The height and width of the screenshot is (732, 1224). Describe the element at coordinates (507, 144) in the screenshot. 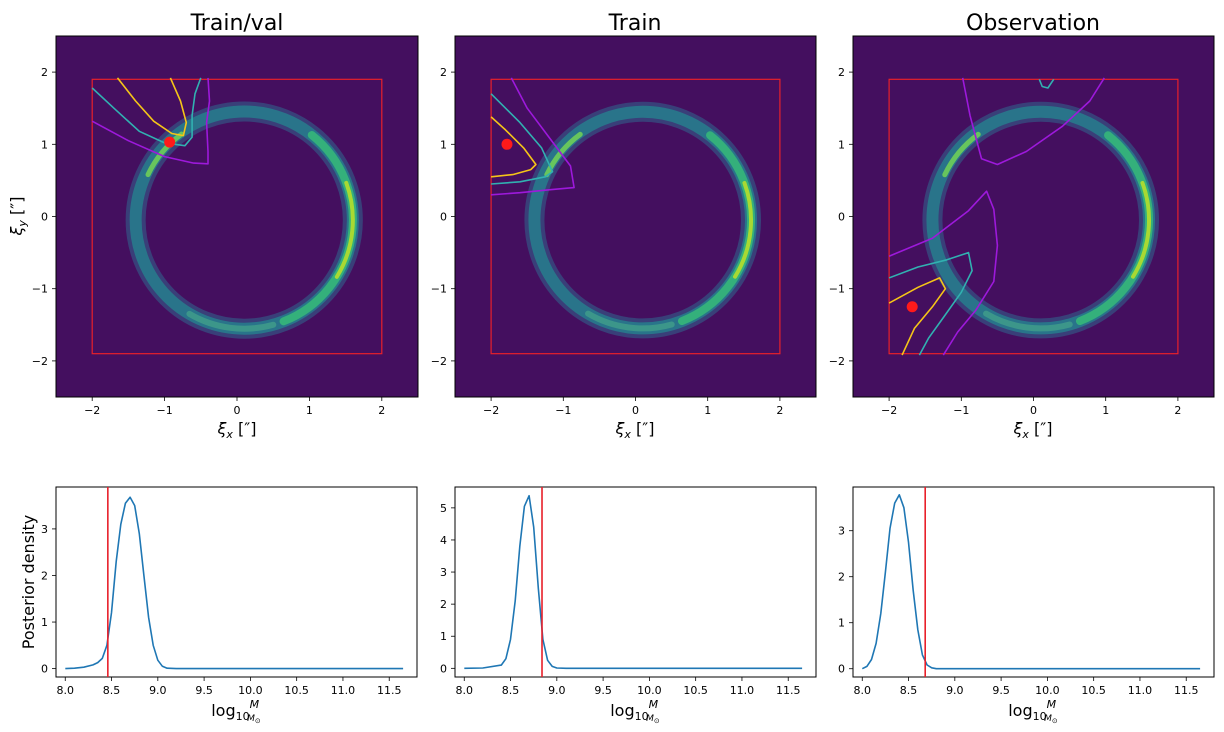

I see `subhalo-marker` at that location.